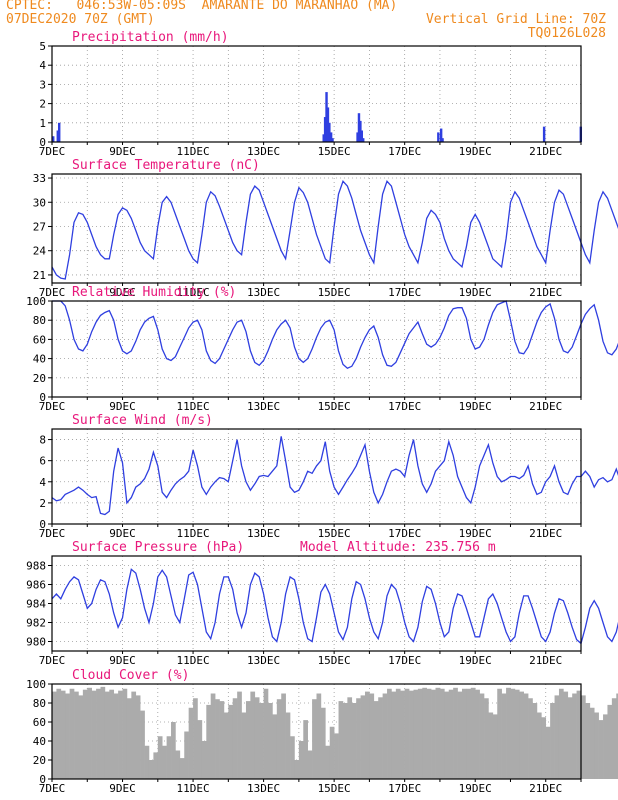 The width and height of the screenshot is (618, 800). Describe the element at coordinates (316, 94) in the screenshot. I see `precipitation-frame` at that location.